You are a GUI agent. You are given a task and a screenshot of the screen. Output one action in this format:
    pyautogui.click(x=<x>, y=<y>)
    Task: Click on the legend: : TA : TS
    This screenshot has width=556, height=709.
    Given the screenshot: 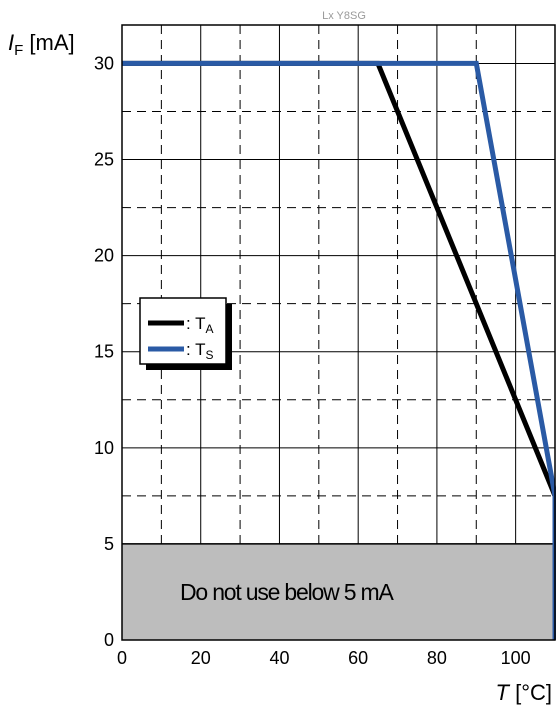 What is the action you would take?
    pyautogui.click(x=185, y=333)
    